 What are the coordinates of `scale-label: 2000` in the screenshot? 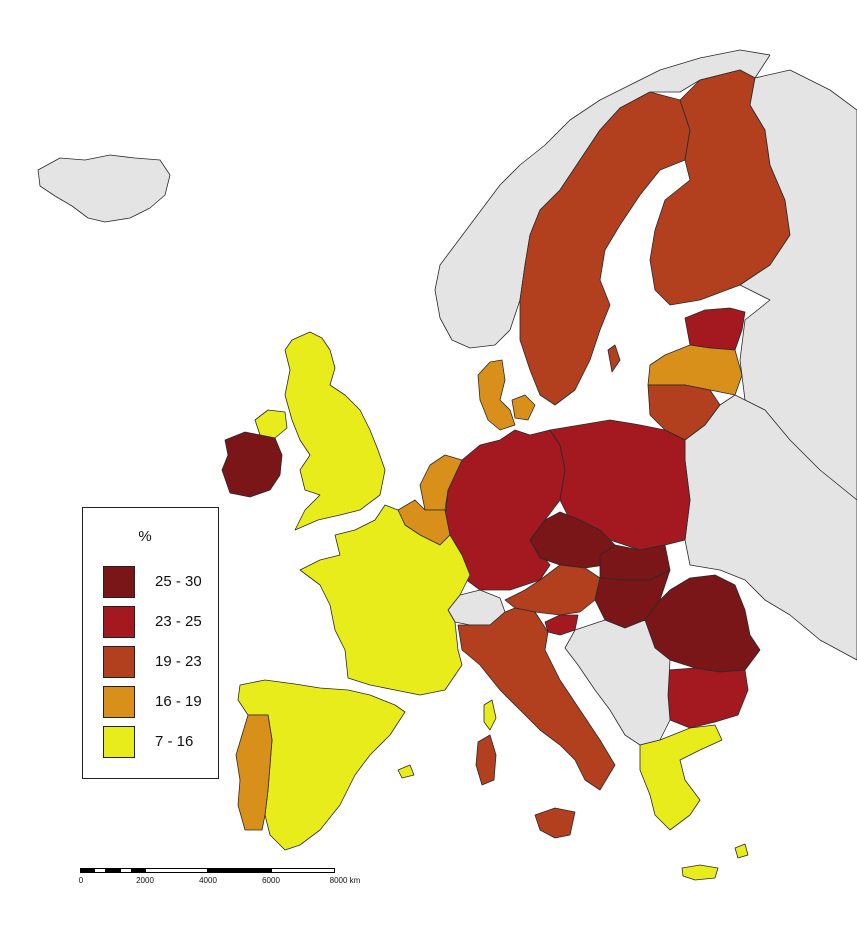 It's located at (145, 880).